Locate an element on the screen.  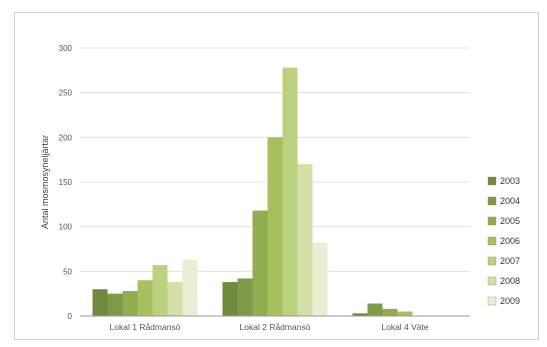
y-tick-label: 150 is located at coordinates (66, 182).